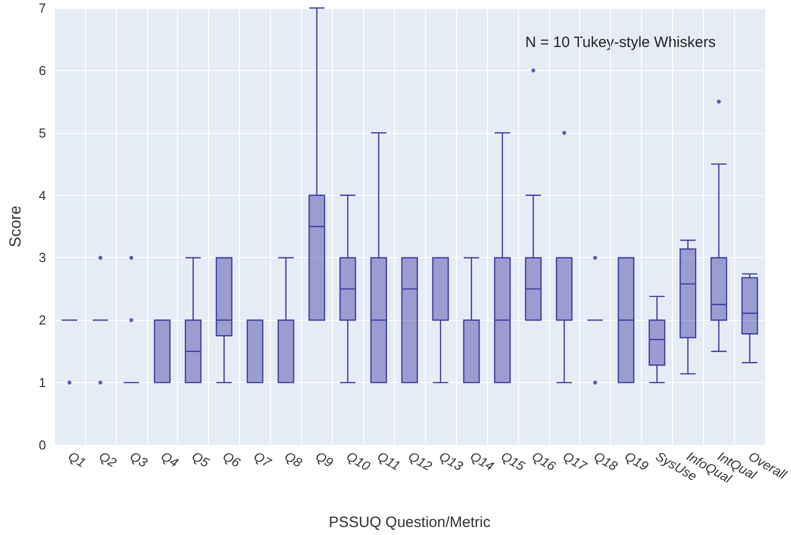 This screenshot has height=535, width=791. Describe the element at coordinates (388, 461) in the screenshot. I see `x-tick-label: Q11` at that location.